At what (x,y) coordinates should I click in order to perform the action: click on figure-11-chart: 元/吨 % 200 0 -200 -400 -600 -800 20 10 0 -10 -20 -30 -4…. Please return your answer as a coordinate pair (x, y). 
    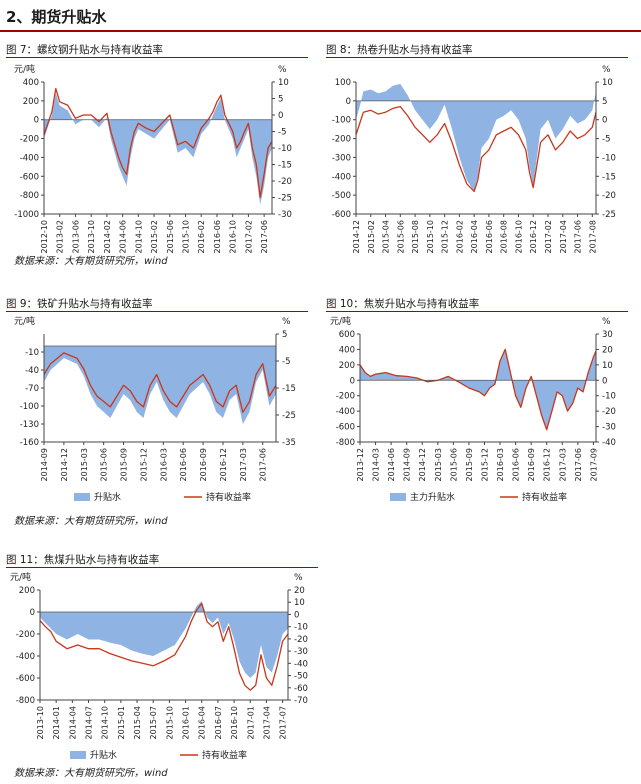
    Looking at the image, I should click on (159, 666).